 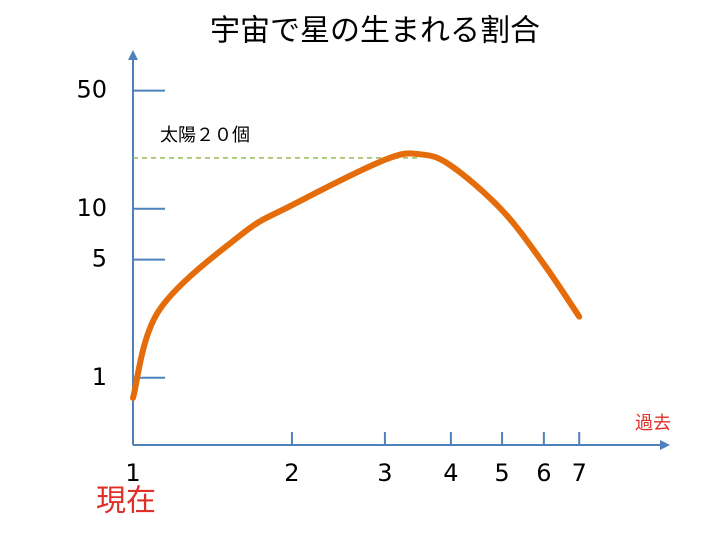 What do you see at coordinates (291, 473) in the screenshot?
I see `x-tick-label: 2` at bounding box center [291, 473].